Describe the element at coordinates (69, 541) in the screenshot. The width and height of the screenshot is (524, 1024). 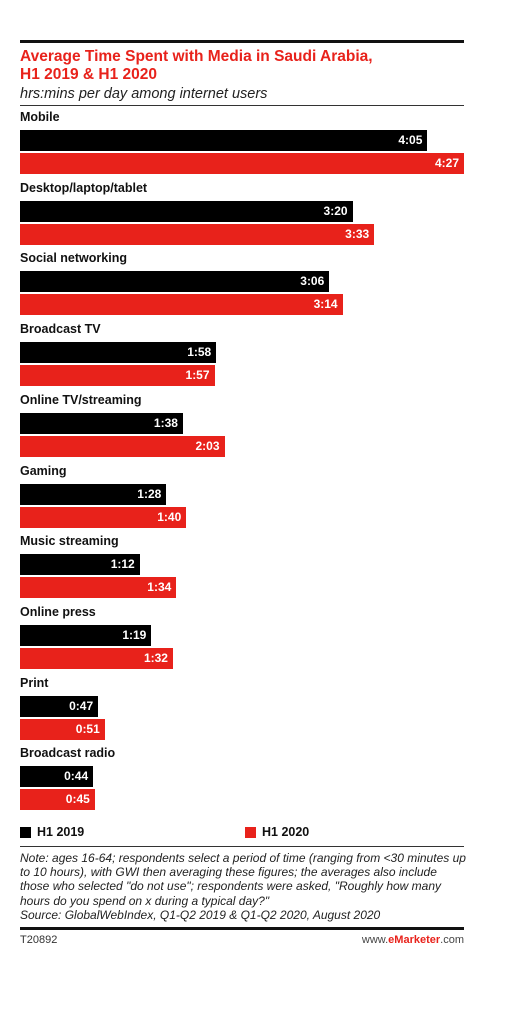
I see `category-label: Music streaming` at that location.